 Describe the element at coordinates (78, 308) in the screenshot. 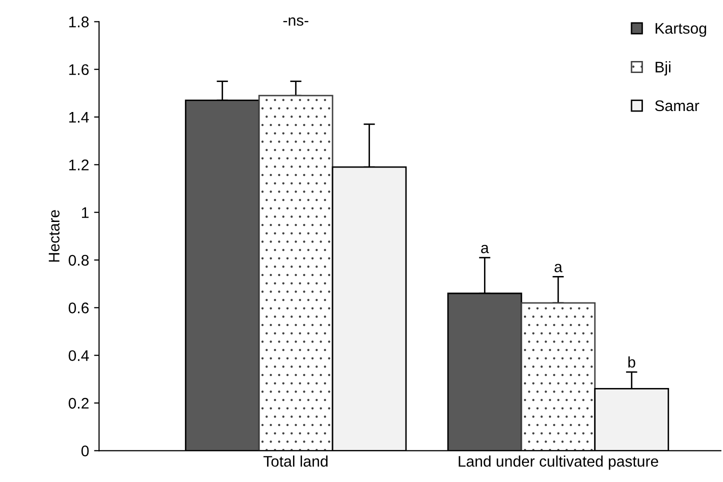

I see `y-tick-label: 0.6` at that location.